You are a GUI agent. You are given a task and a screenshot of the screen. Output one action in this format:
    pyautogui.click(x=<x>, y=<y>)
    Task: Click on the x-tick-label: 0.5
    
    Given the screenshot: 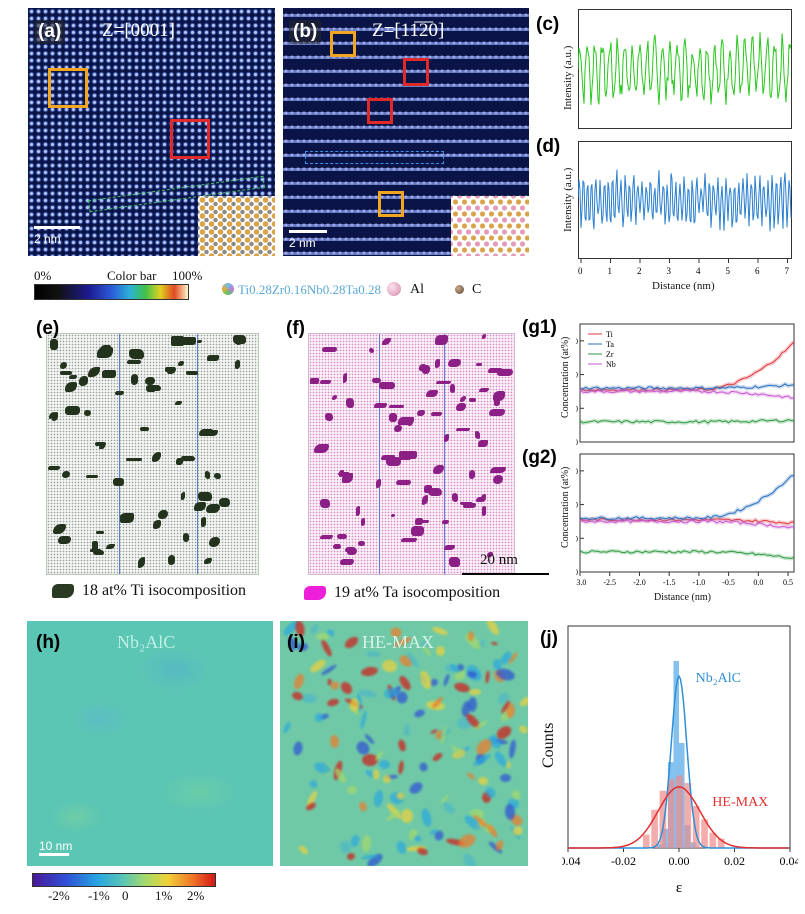 What is the action you would take?
    pyautogui.click(x=788, y=582)
    